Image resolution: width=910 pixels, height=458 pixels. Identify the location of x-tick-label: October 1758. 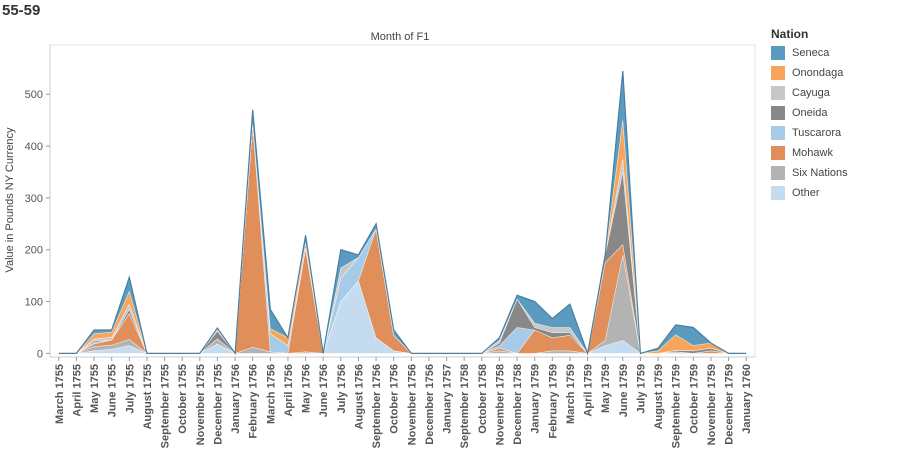
(483, 399).